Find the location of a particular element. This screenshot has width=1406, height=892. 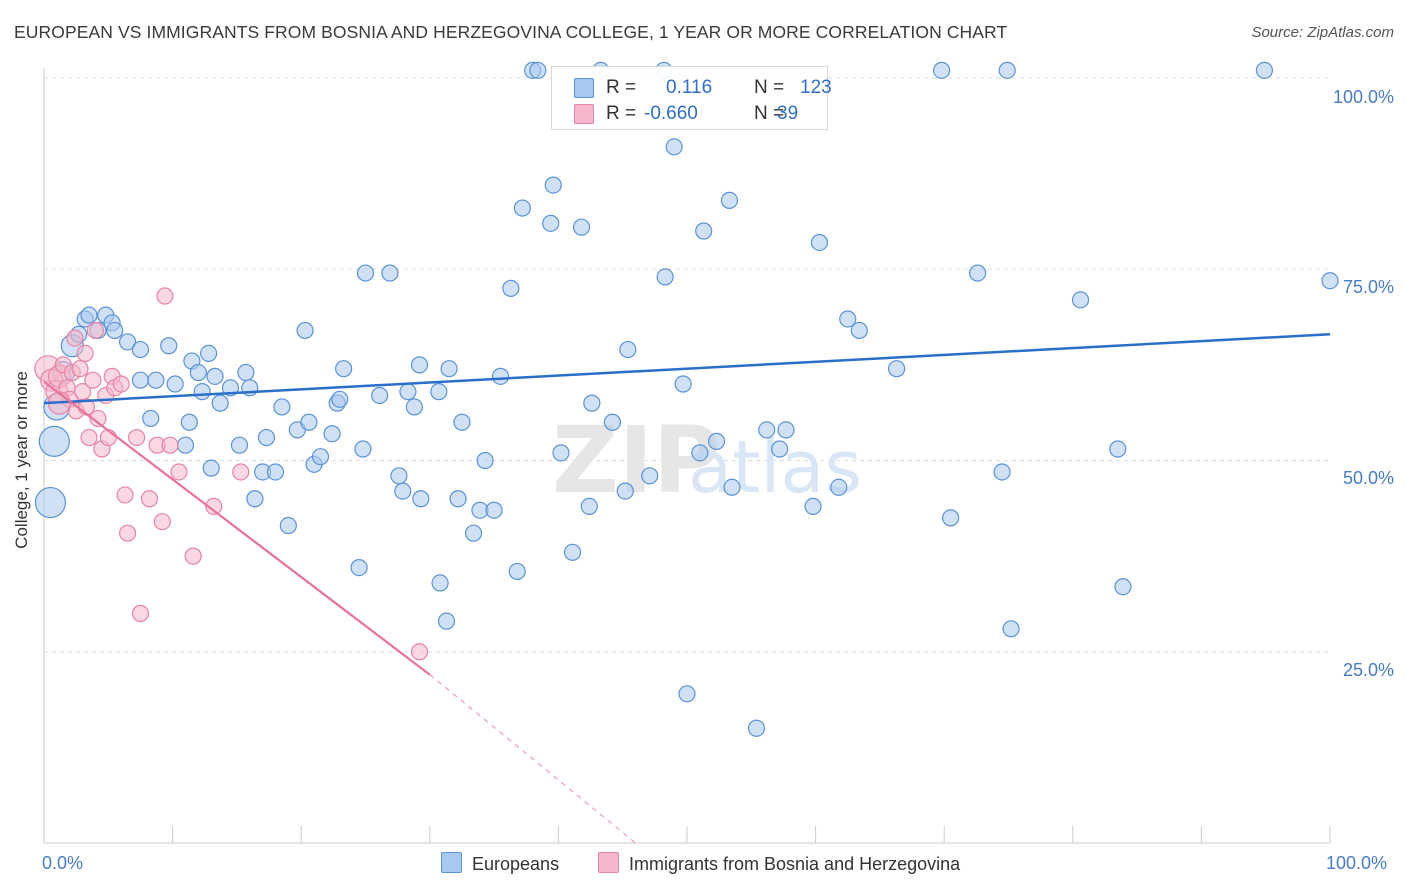

correlation-legend: R = 0.116 N = 123 R = -0.660 N = 39 is located at coordinates (691, 98).